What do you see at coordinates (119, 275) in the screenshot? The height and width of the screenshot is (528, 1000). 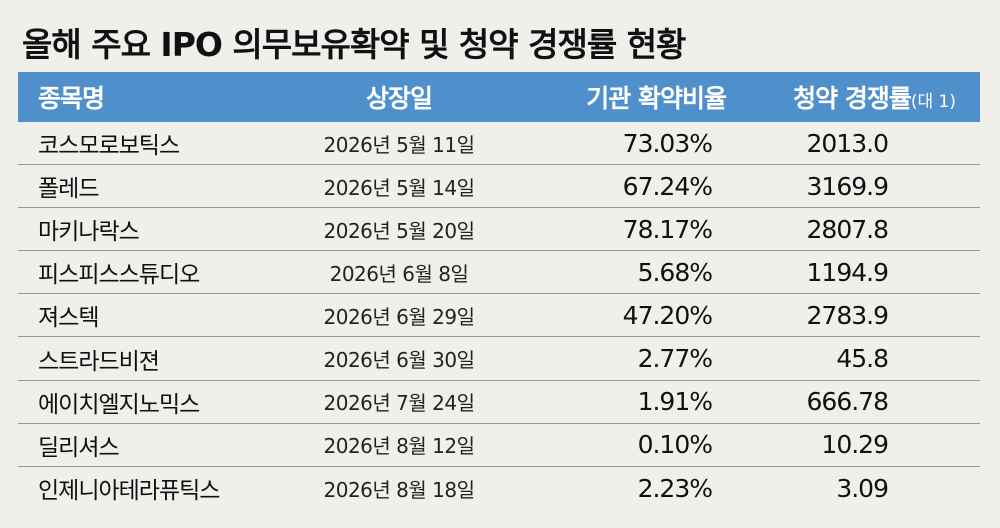 I see `cell-stock-name: 피스피스스튜디오` at bounding box center [119, 275].